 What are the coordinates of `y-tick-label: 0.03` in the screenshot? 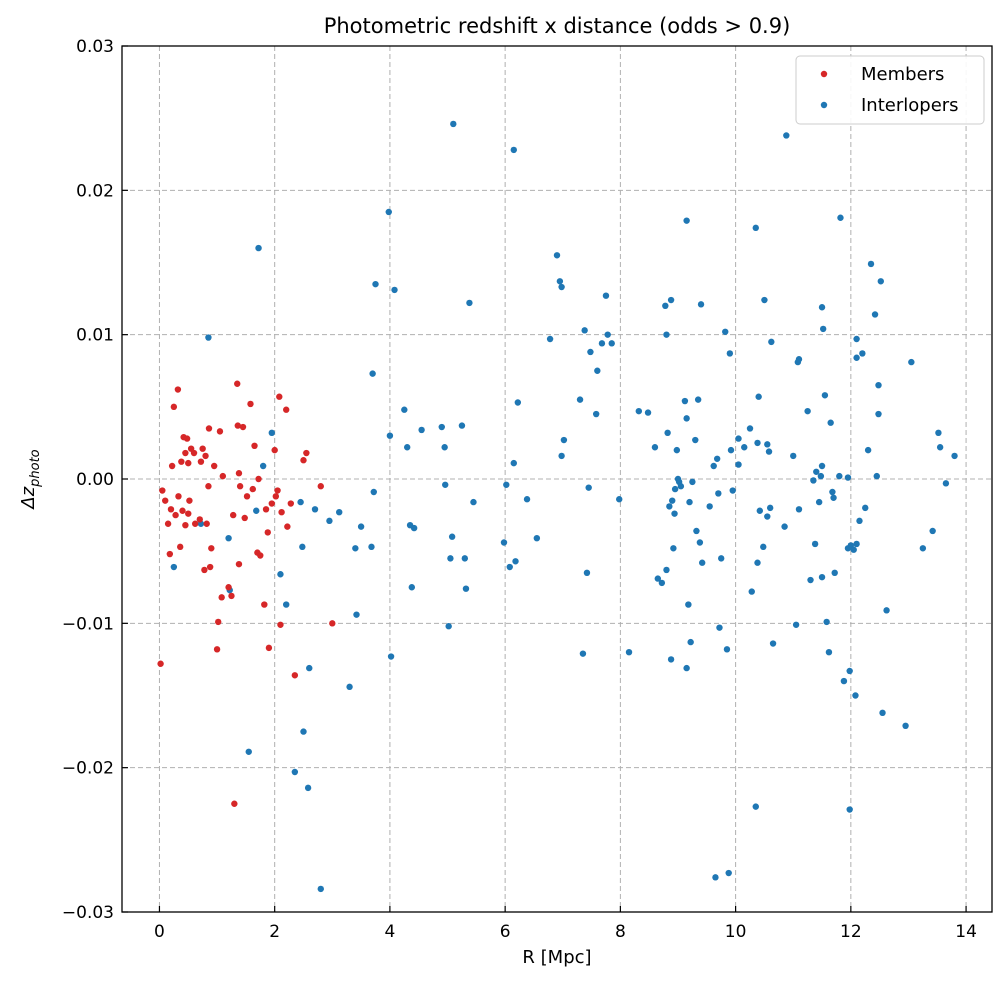 It's located at (95, 47).